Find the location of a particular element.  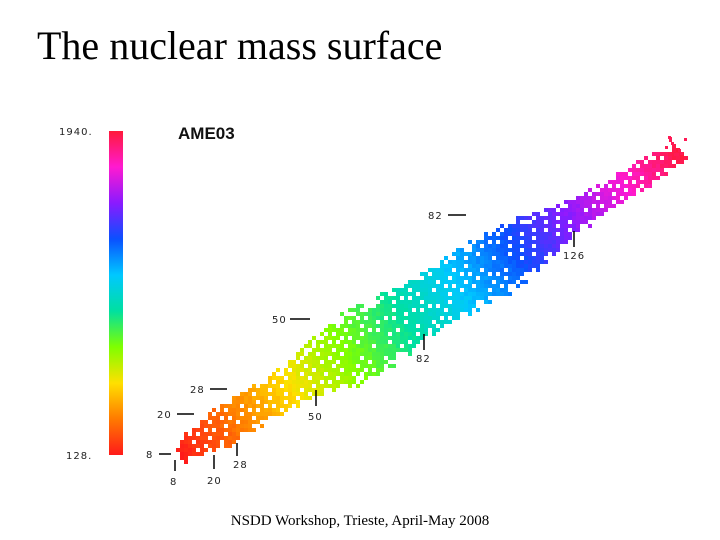

neutron-magic-28-label: 28 is located at coordinates (240, 465).